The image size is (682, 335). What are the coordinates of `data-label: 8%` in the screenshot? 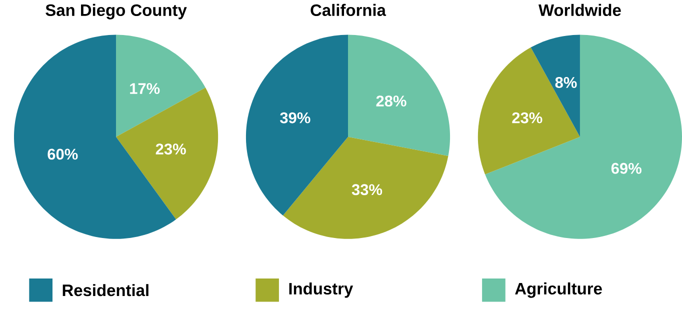 It's located at (566, 82).